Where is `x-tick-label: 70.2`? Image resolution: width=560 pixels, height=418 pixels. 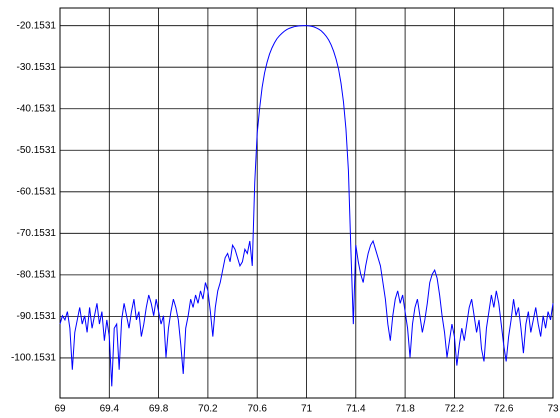 x-tick-label: 70.2 is located at coordinates (208, 409).